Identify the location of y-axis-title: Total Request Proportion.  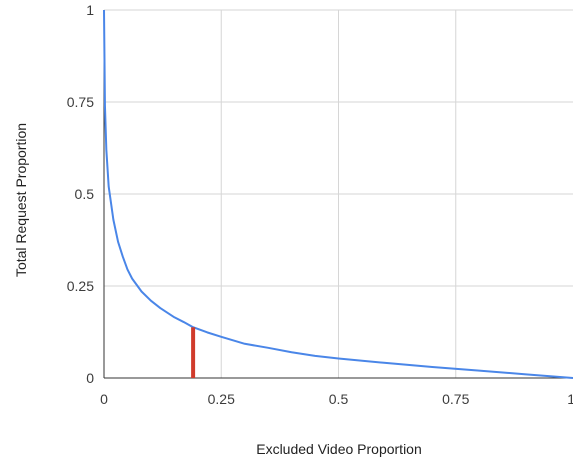
(21, 200).